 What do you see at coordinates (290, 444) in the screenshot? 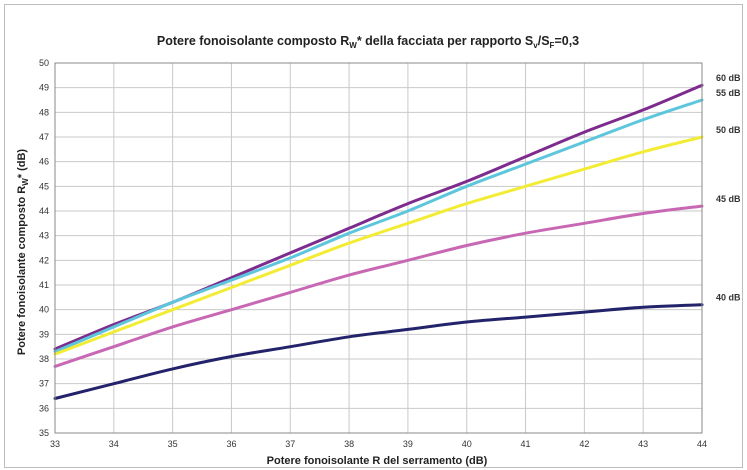
I see `x-tick-label: 37` at bounding box center [290, 444].